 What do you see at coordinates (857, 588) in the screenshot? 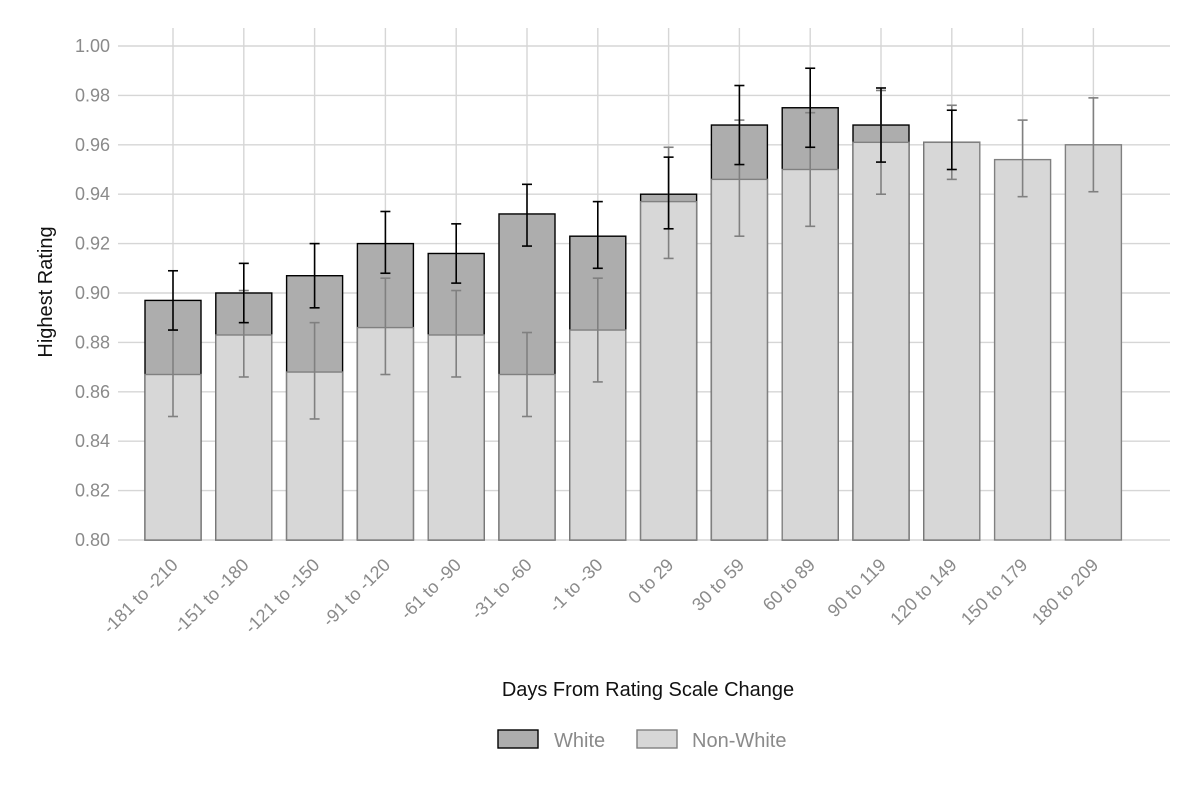
I see `x-tick-label: 90 to 119` at bounding box center [857, 588].